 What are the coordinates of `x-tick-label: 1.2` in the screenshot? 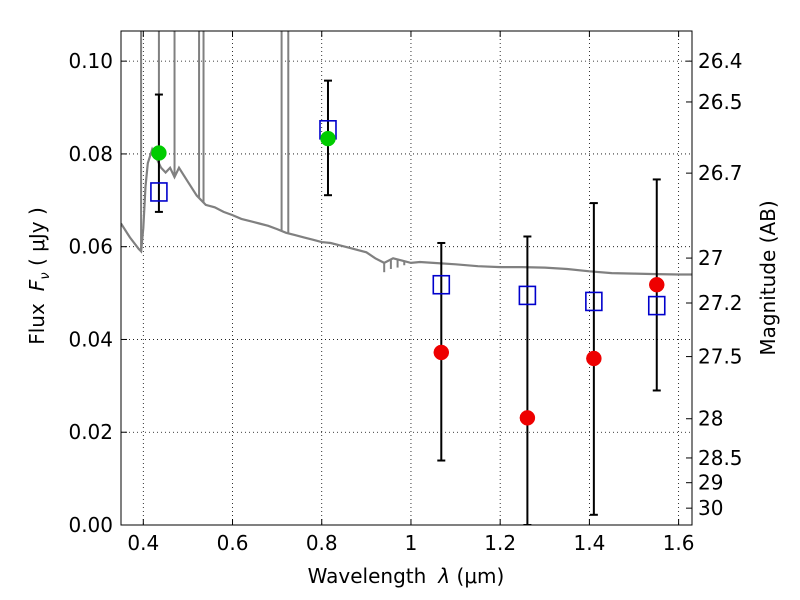 It's located at (500, 543).